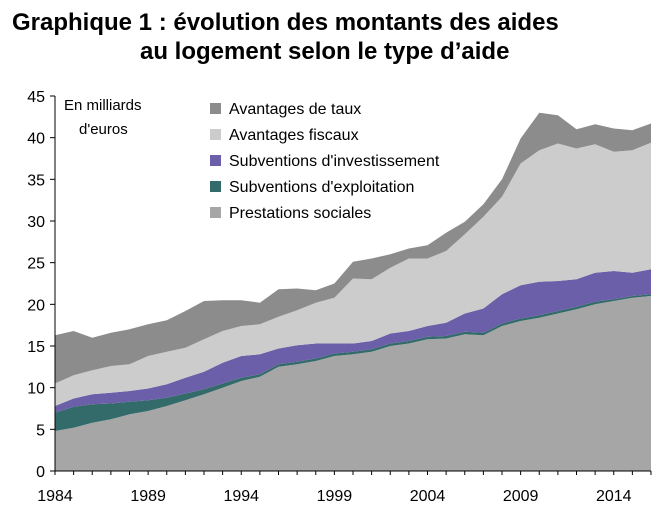 The width and height of the screenshot is (661, 518). Describe the element at coordinates (40, 472) in the screenshot. I see `y-tick-label: 0` at that location.